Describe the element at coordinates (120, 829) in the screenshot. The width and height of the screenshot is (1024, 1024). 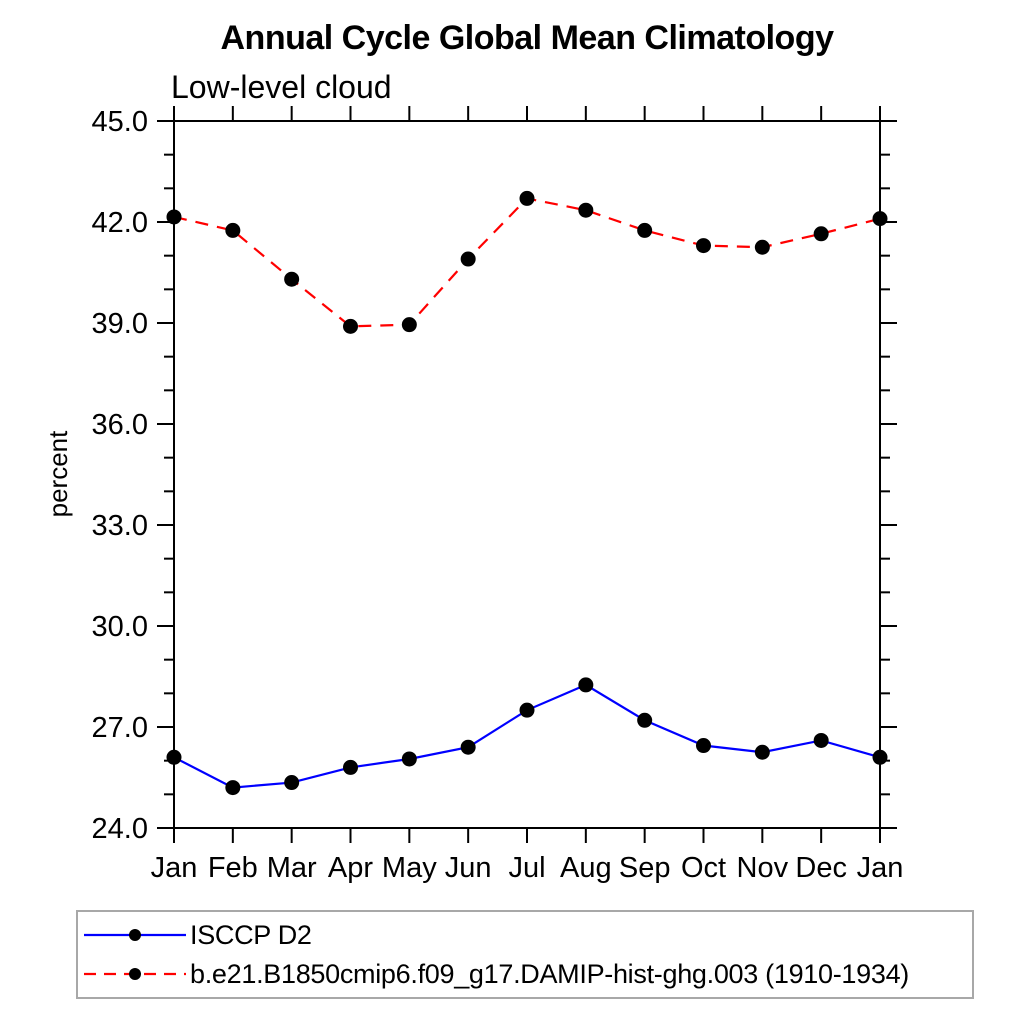
I see `y-tick-label: 24.0` at that location.